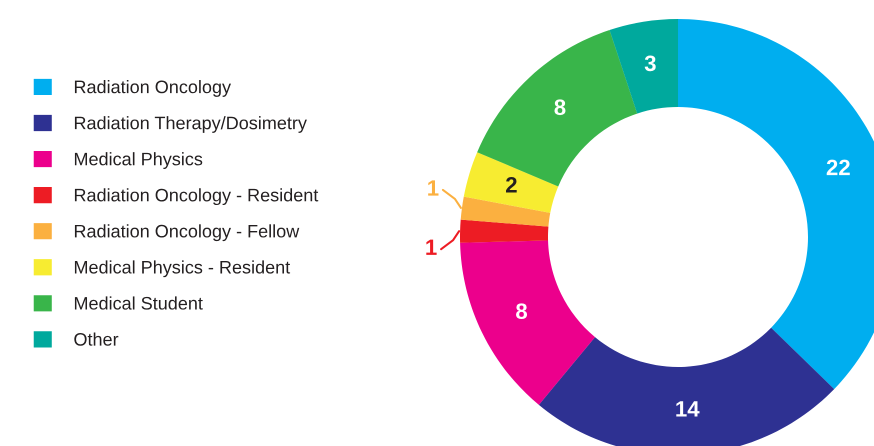  Describe the element at coordinates (650, 63) in the screenshot. I see `data-label: 3` at that location.